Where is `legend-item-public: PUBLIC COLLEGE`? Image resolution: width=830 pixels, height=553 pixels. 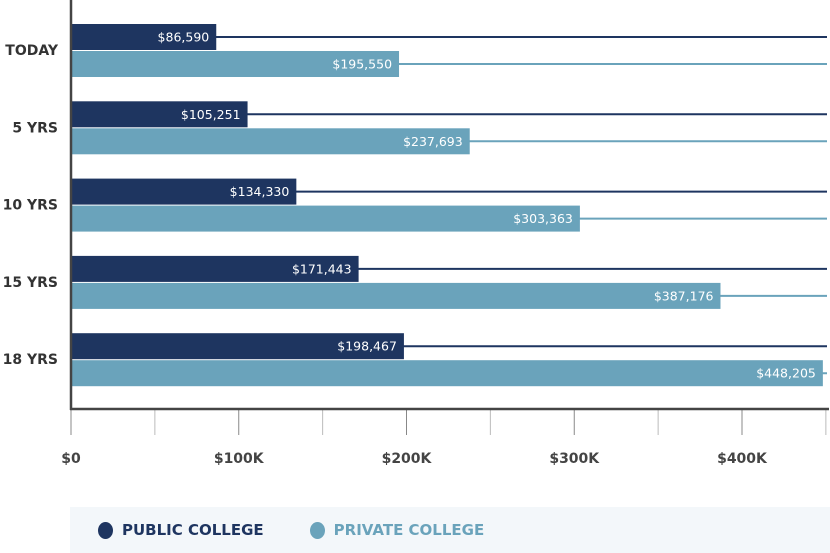
legend-item-public: PUBLIC COLLEGE is located at coordinates (181, 530).